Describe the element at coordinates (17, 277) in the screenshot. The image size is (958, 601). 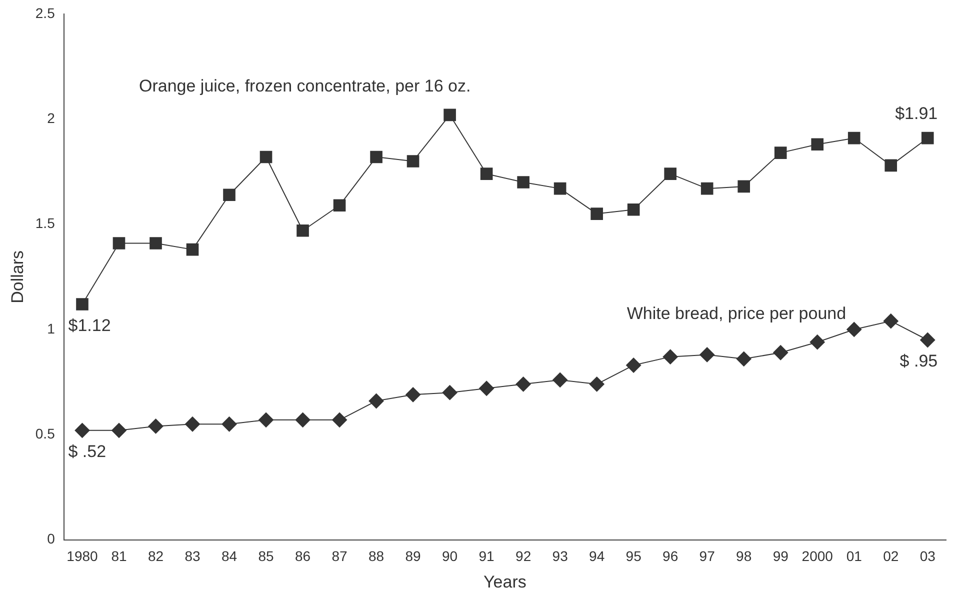
I see `y-axis-title: Dollars` at that location.